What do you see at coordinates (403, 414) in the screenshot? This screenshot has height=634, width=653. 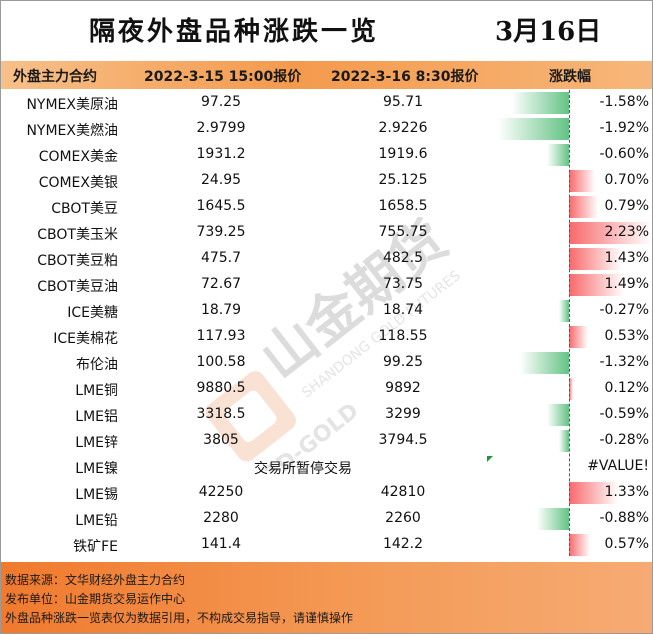 I see `price-2: 3299` at bounding box center [403, 414].